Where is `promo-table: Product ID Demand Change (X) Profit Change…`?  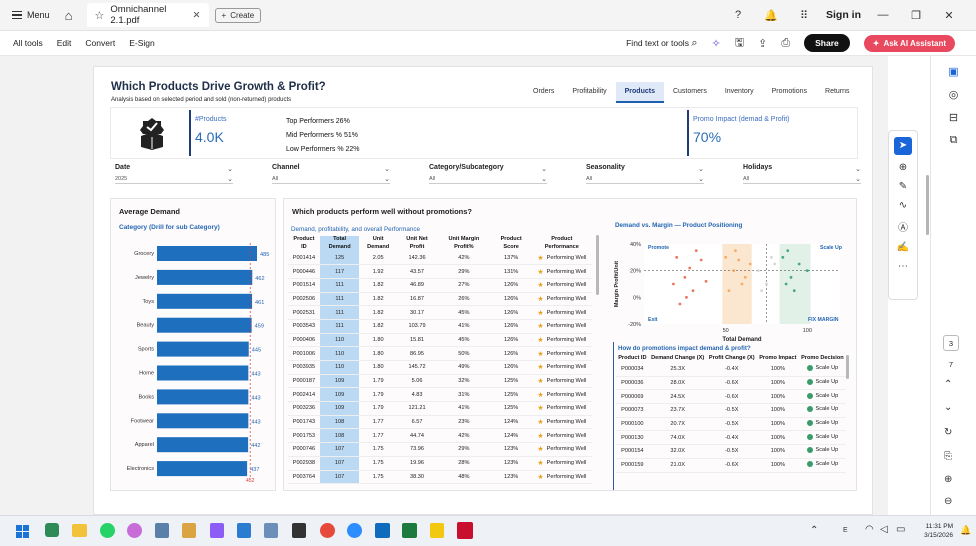
promo-table: Product ID Demand Change (X) Profit Change… is located at coordinates (731, 414).